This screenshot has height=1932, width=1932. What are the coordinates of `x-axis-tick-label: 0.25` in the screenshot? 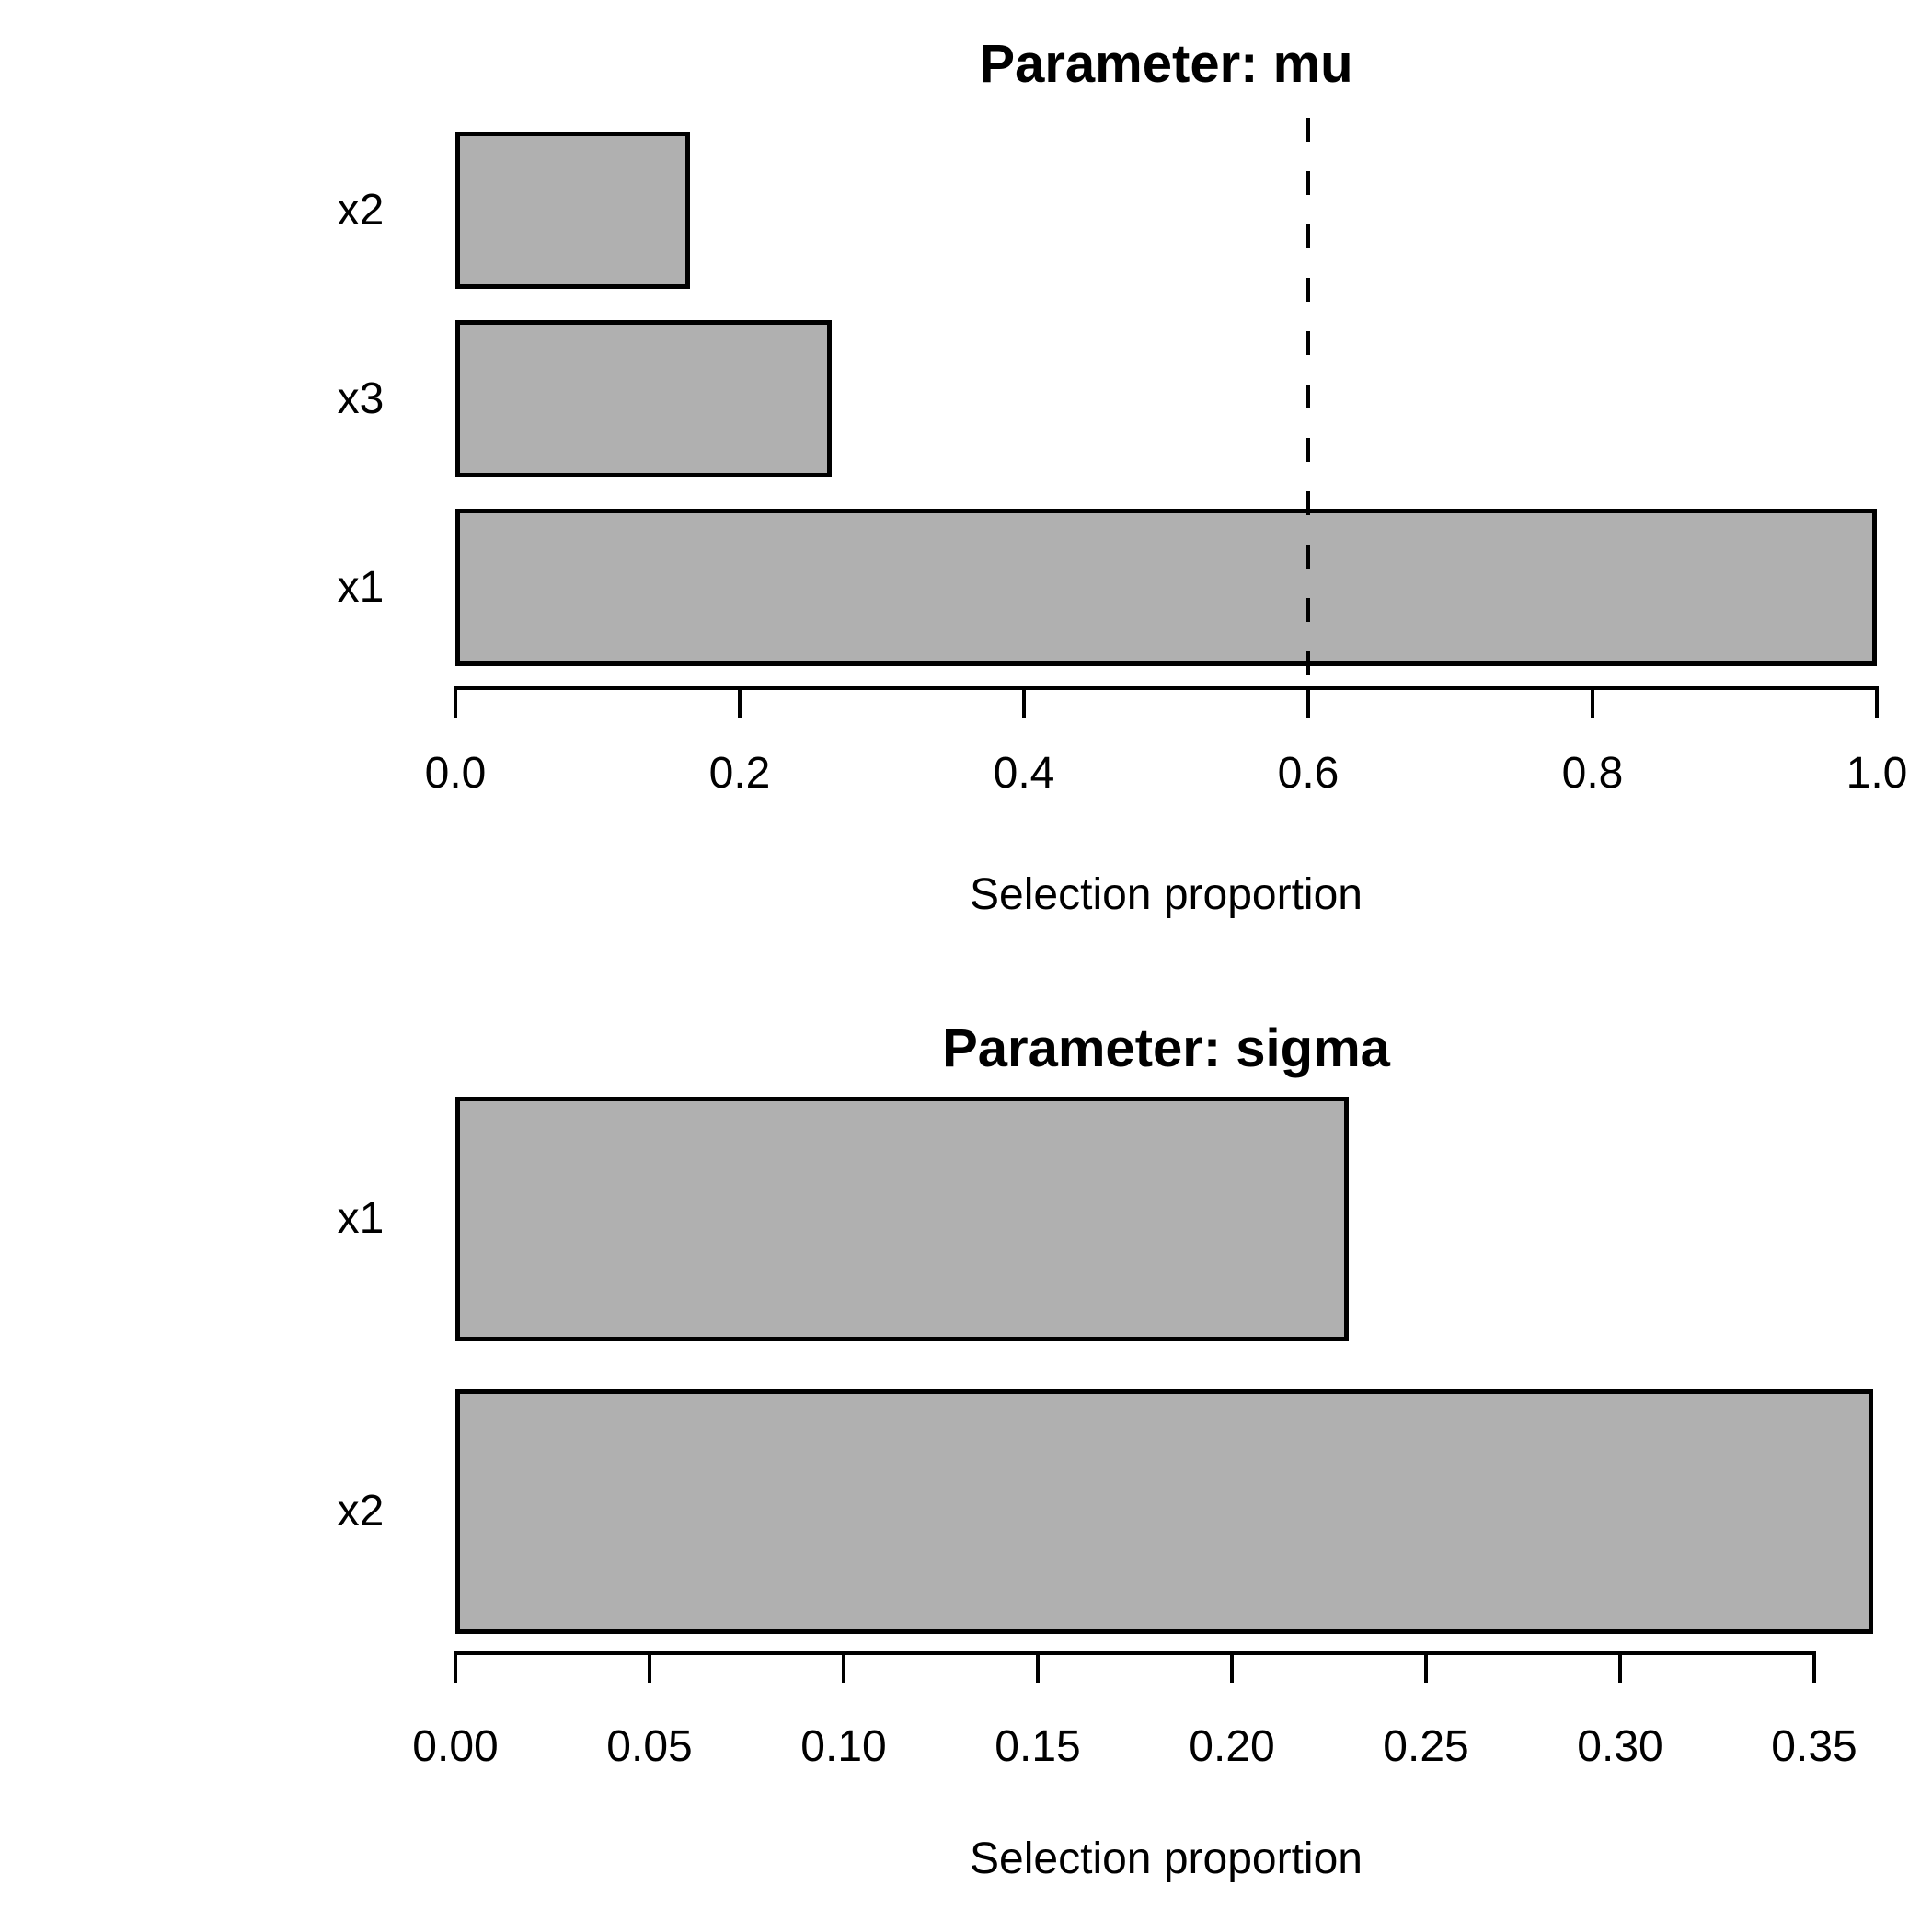 It's located at (1426, 1746).